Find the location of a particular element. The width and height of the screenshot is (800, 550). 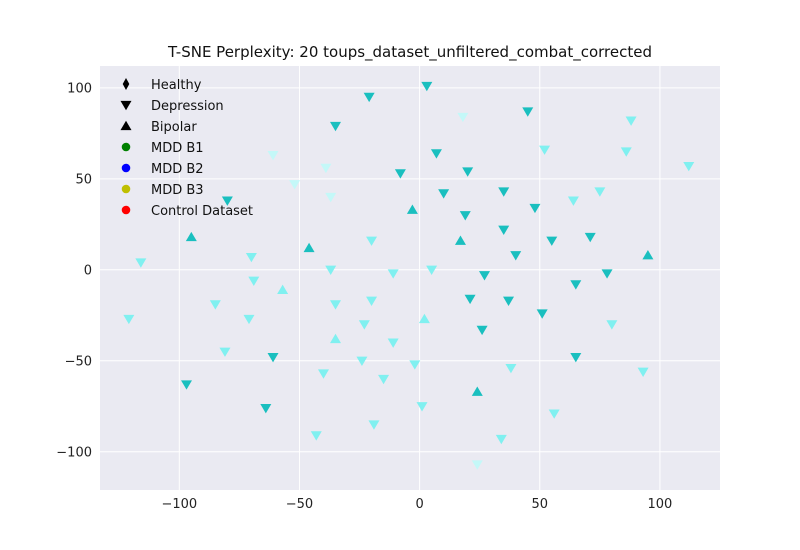

legend-label: MDD B3 is located at coordinates (177, 190).